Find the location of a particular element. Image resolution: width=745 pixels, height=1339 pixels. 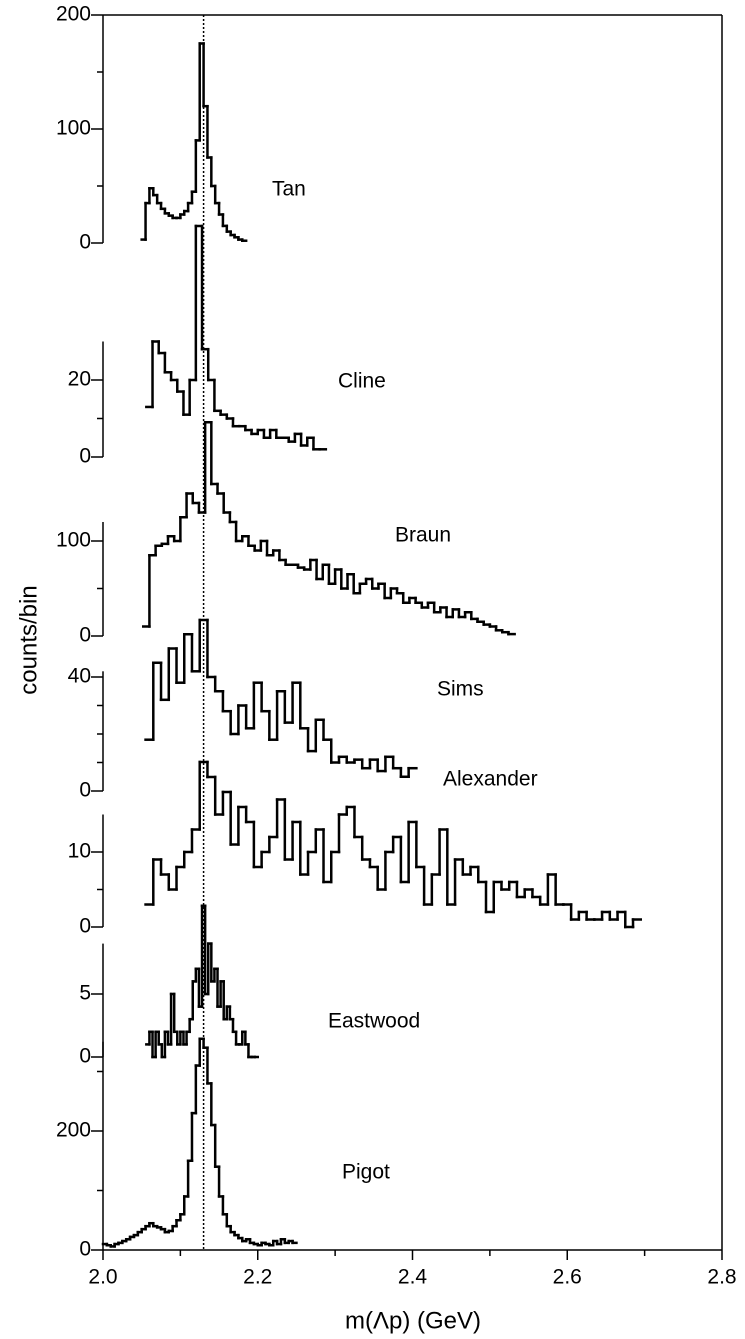

panel-label: Cline is located at coordinates (362, 381).